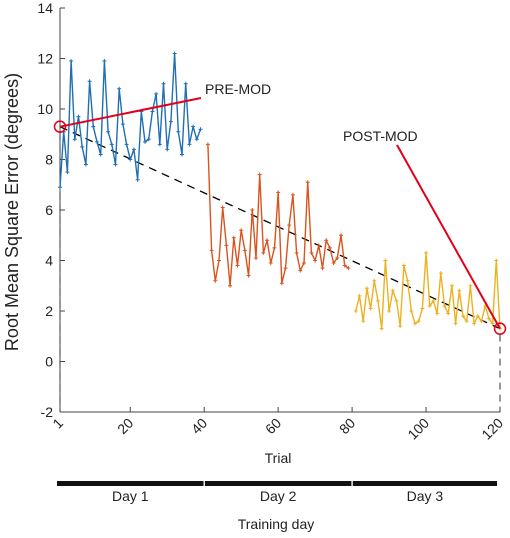 The image size is (510, 538). What do you see at coordinates (492, 429) in the screenshot?
I see `x-tick-label: 120` at bounding box center [492, 429].